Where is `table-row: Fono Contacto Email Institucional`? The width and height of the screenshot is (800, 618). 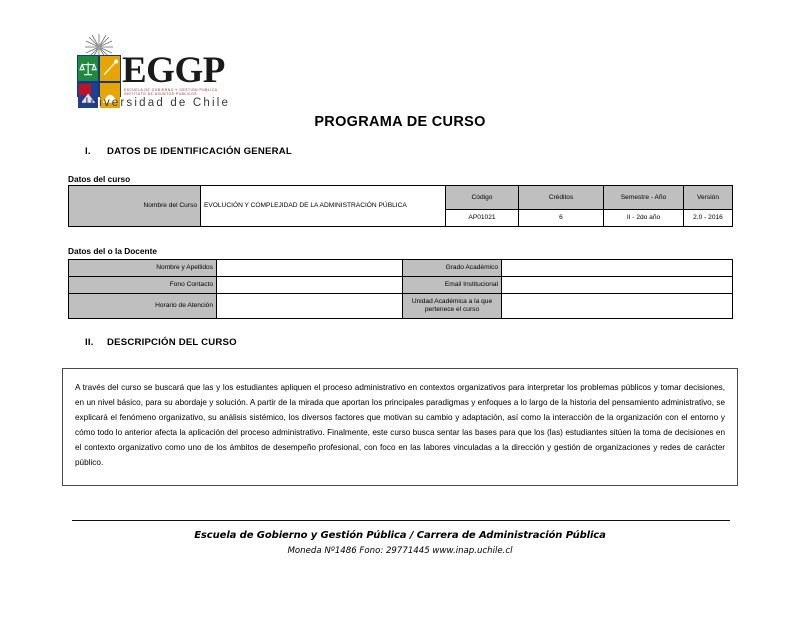
table-row: Fono Contacto Email Institucional is located at coordinates (400, 285).